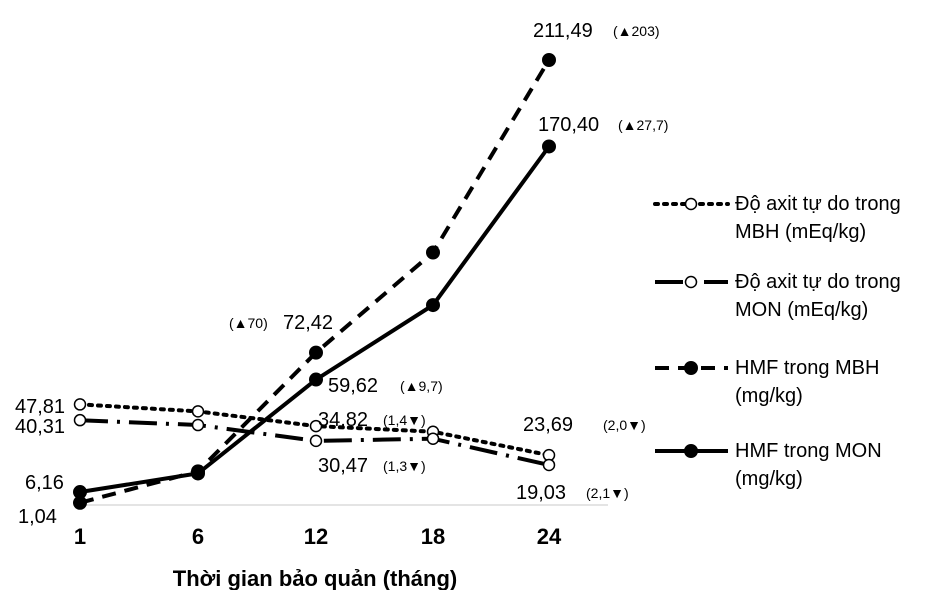 The width and height of the screenshot is (933, 590). What do you see at coordinates (549, 536) in the screenshot?
I see `x-tick-label: 24` at bounding box center [549, 536].